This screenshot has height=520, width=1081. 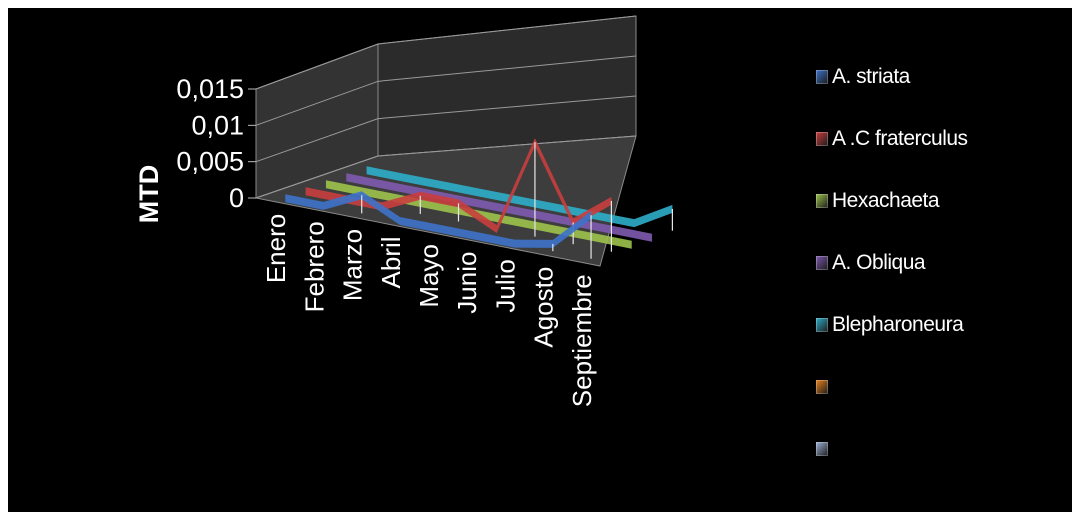 I want to click on legend-item: Hexachaeta, so click(x=892, y=201).